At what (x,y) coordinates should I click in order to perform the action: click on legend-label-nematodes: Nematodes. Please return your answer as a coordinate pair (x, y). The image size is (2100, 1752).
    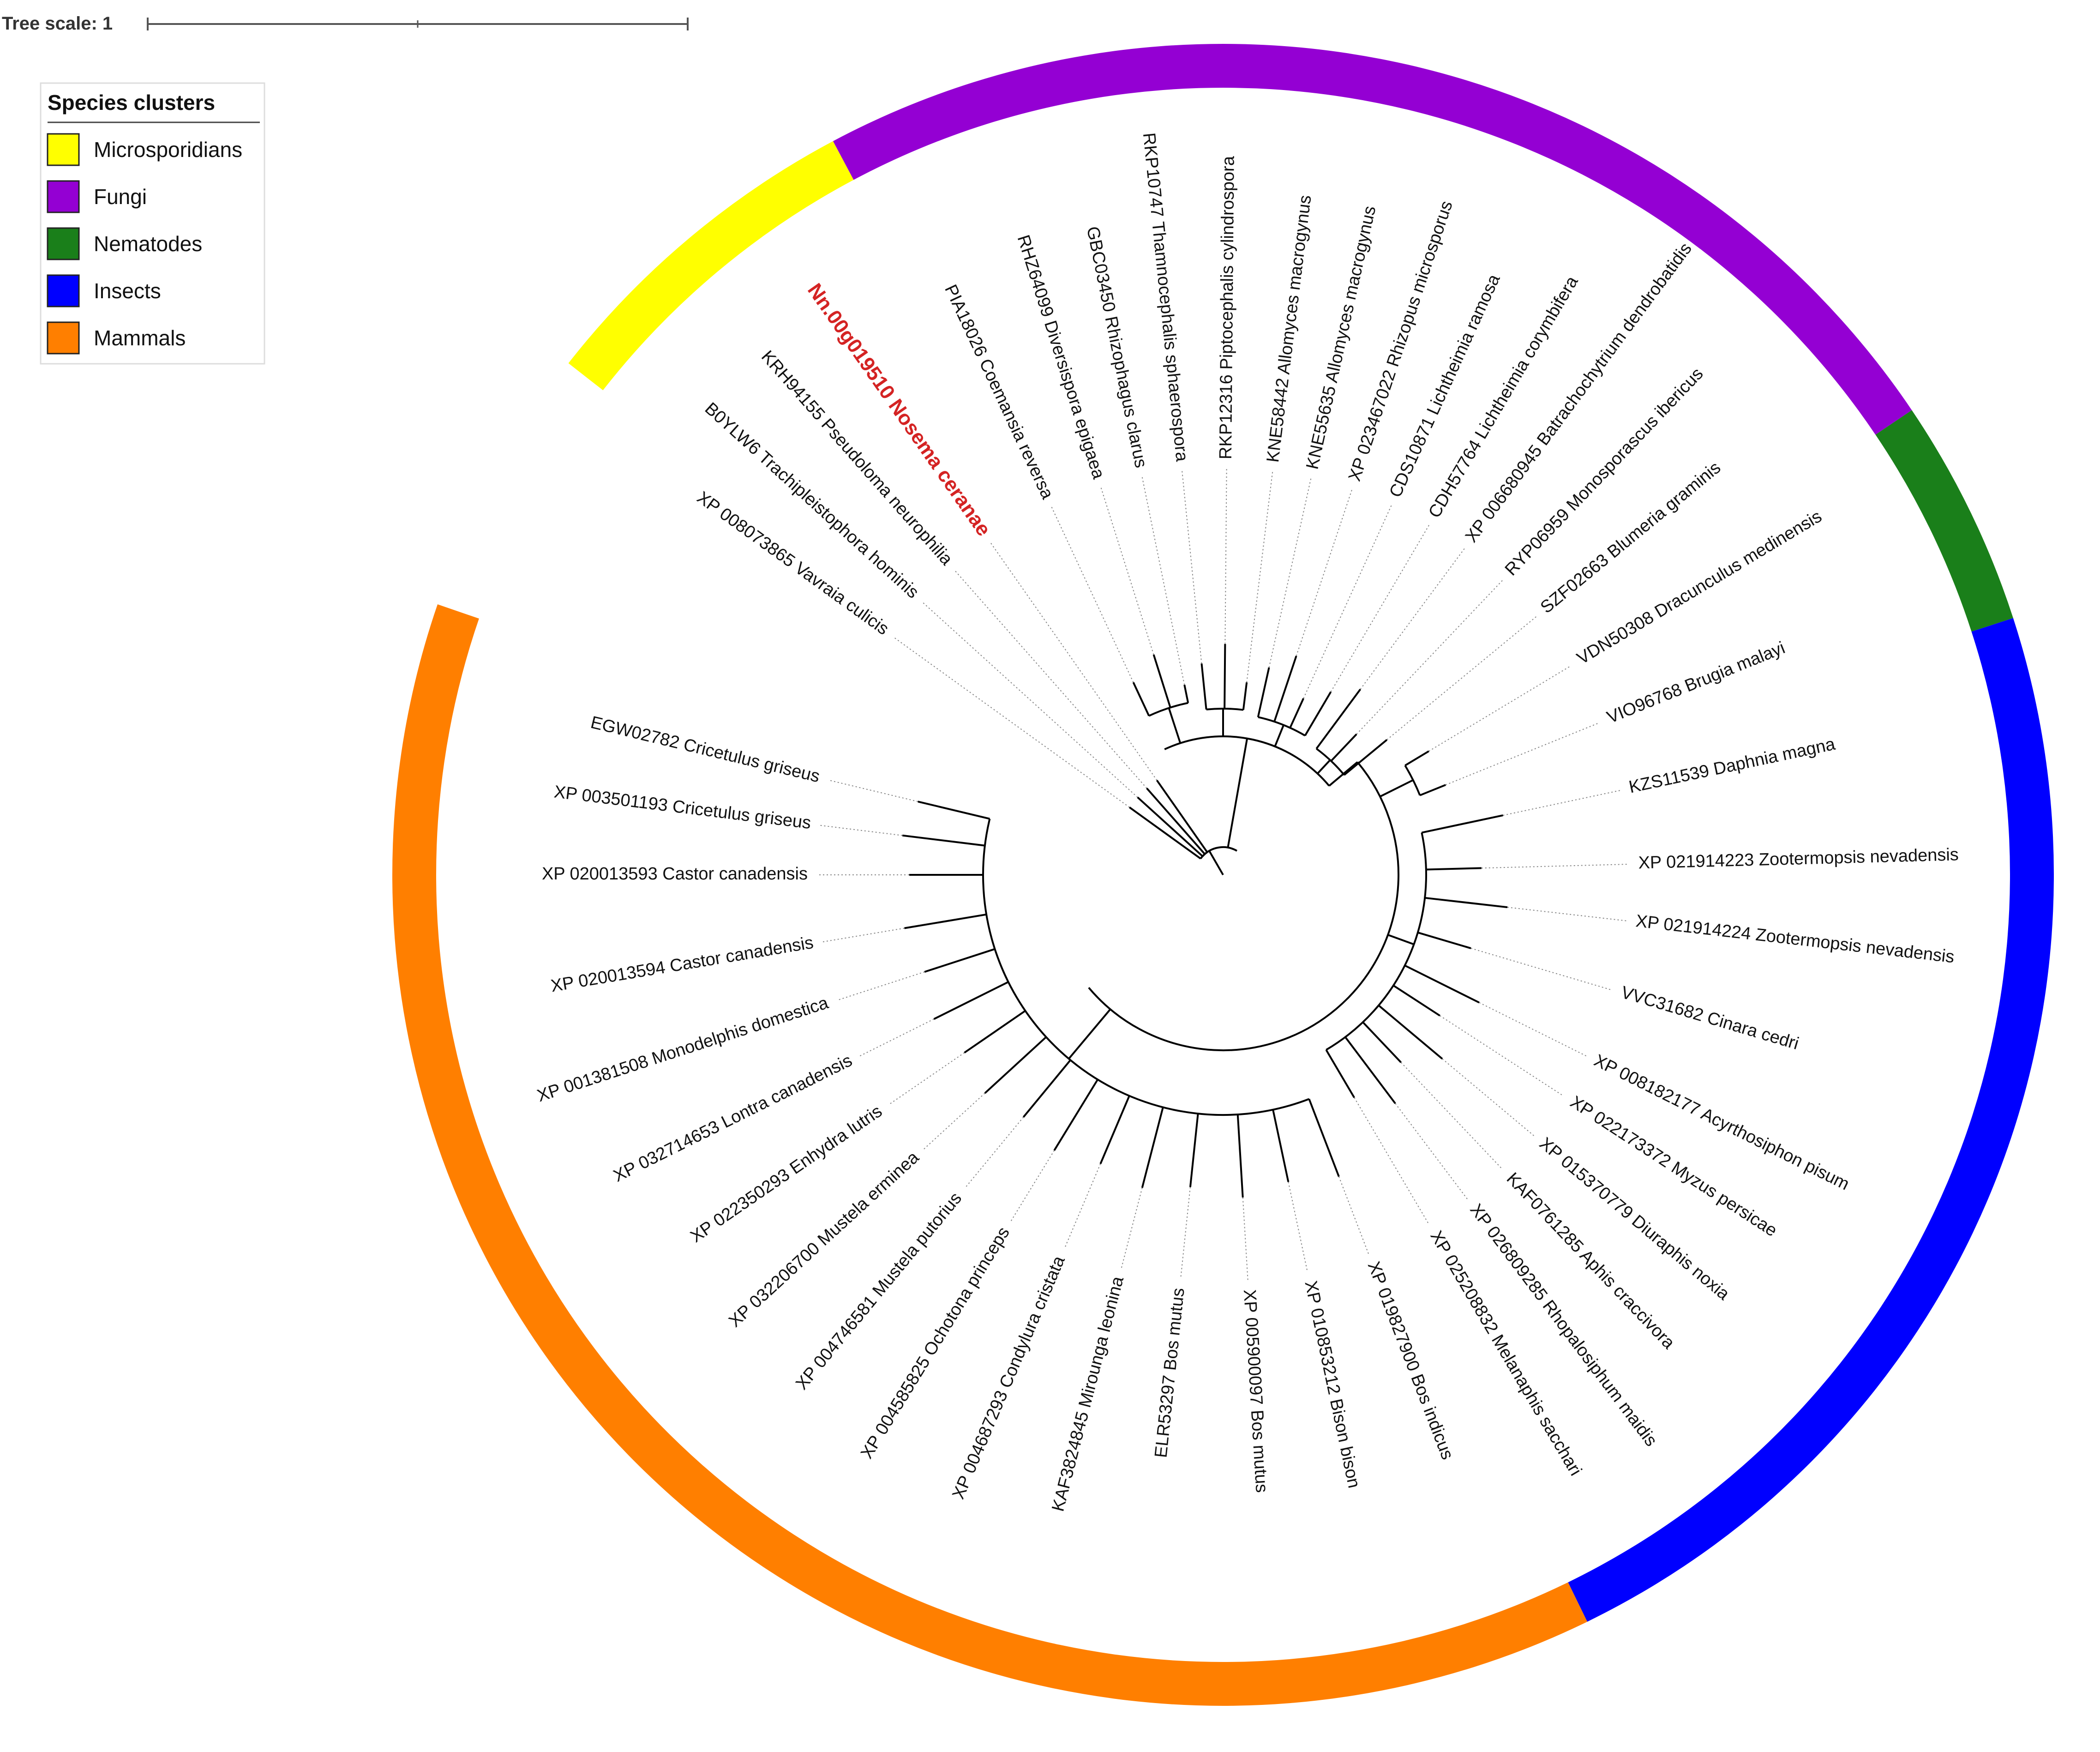
    Looking at the image, I should click on (148, 244).